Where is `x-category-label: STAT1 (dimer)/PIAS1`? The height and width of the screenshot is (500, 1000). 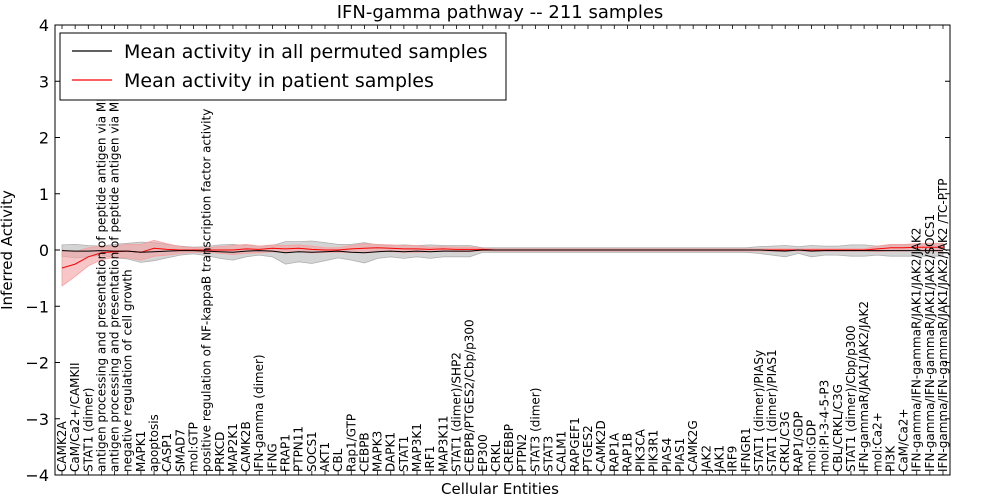
x-category-label: STAT1 (dimer)/PIAS1 is located at coordinates (772, 410).